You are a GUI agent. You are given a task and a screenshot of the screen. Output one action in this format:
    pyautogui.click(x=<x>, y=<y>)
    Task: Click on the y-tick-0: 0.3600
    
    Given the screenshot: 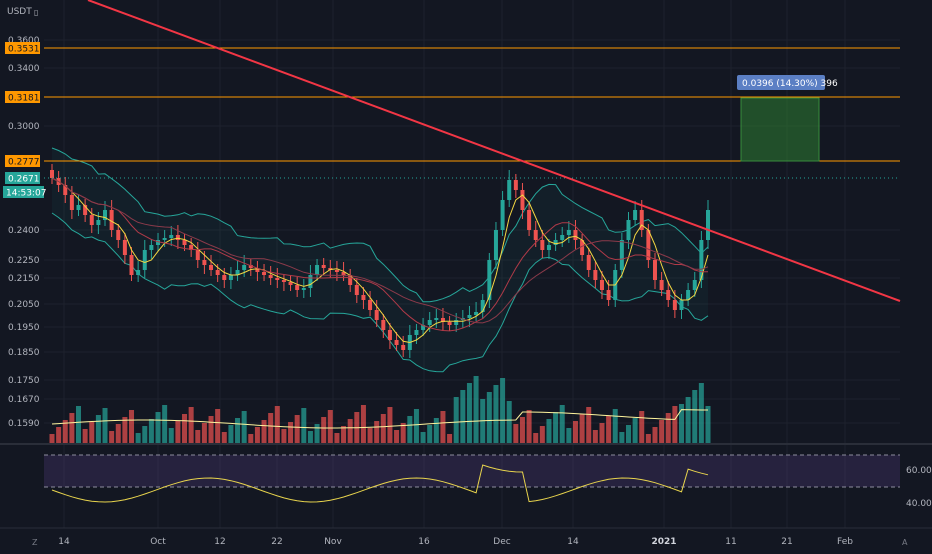 What is the action you would take?
    pyautogui.click(x=24, y=41)
    